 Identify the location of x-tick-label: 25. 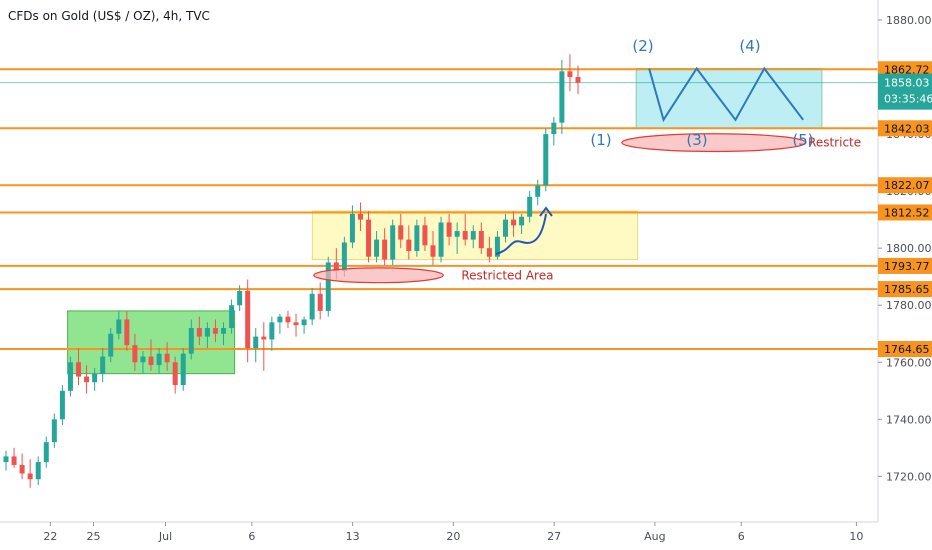
(94, 536).